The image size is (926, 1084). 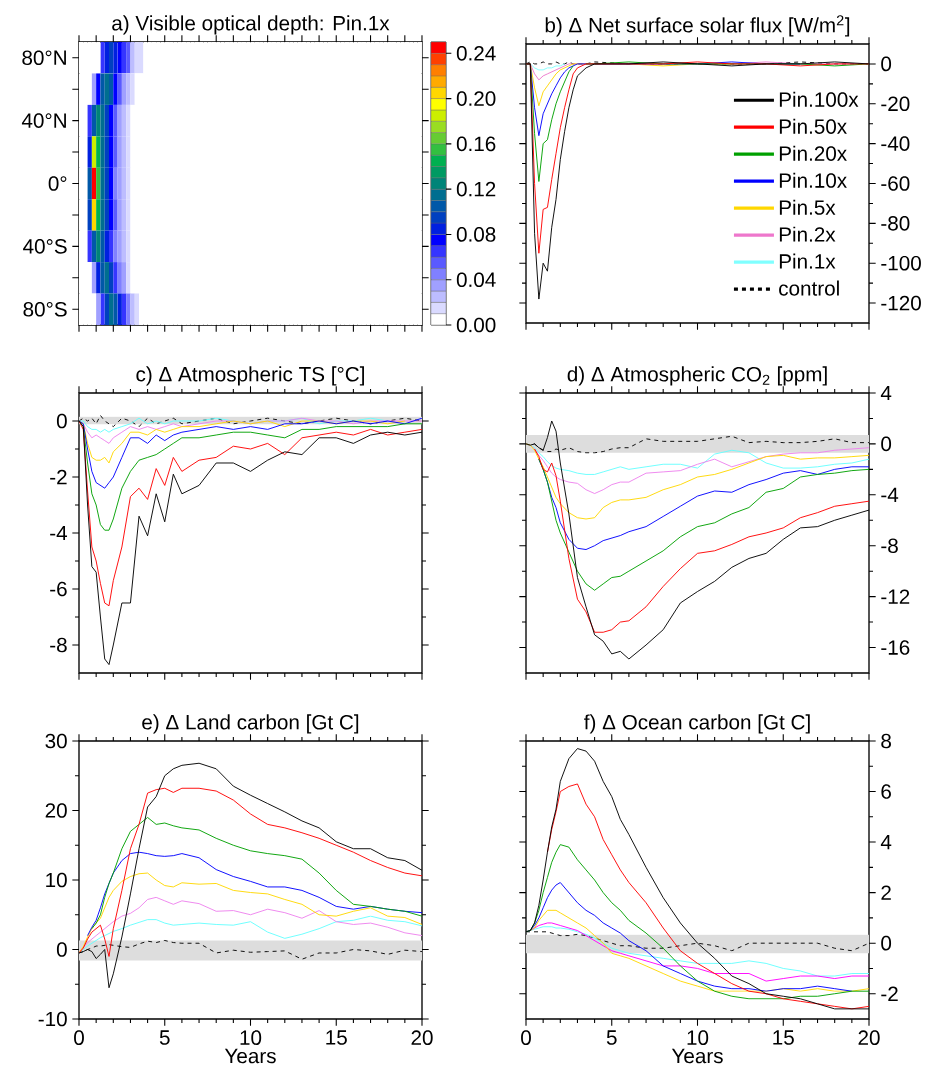 I want to click on color-bar-label: 0.04, so click(x=476, y=280).